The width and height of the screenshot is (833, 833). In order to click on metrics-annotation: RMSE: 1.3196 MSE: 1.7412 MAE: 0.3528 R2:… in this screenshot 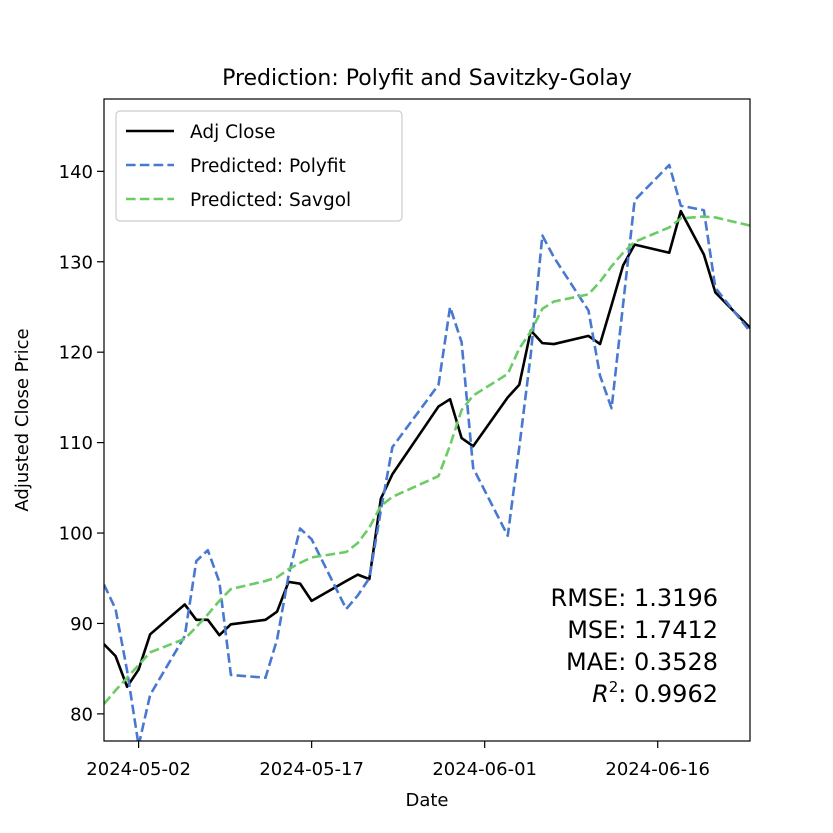, I will do `click(634, 646)`.